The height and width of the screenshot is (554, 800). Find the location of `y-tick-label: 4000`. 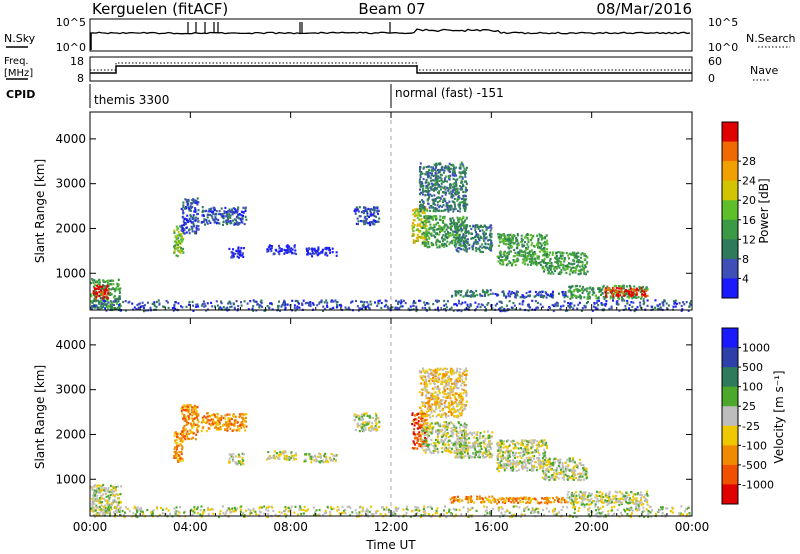

y-tick-label: 4000 is located at coordinates (70, 139).